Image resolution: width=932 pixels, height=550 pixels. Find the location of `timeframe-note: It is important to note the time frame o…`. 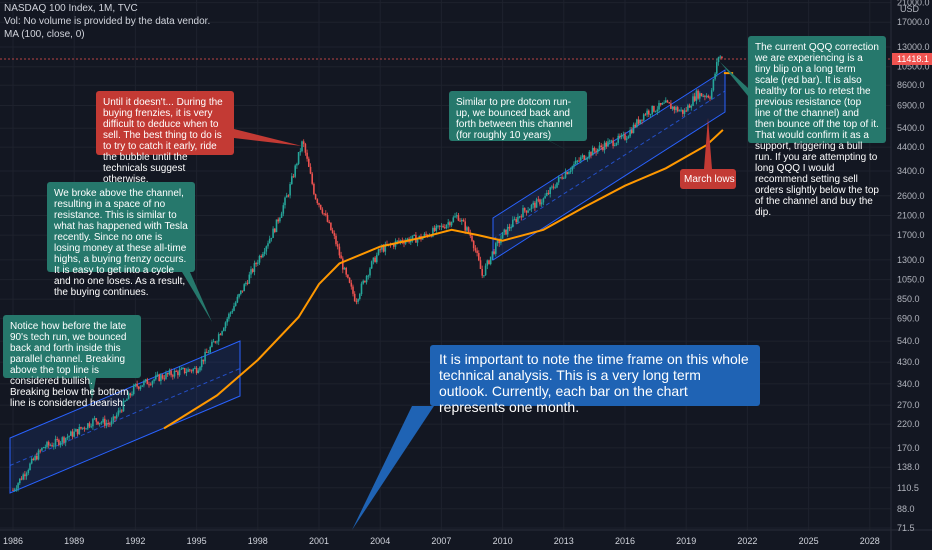

timeframe-note: It is important to note the time frame o… is located at coordinates (595, 380).